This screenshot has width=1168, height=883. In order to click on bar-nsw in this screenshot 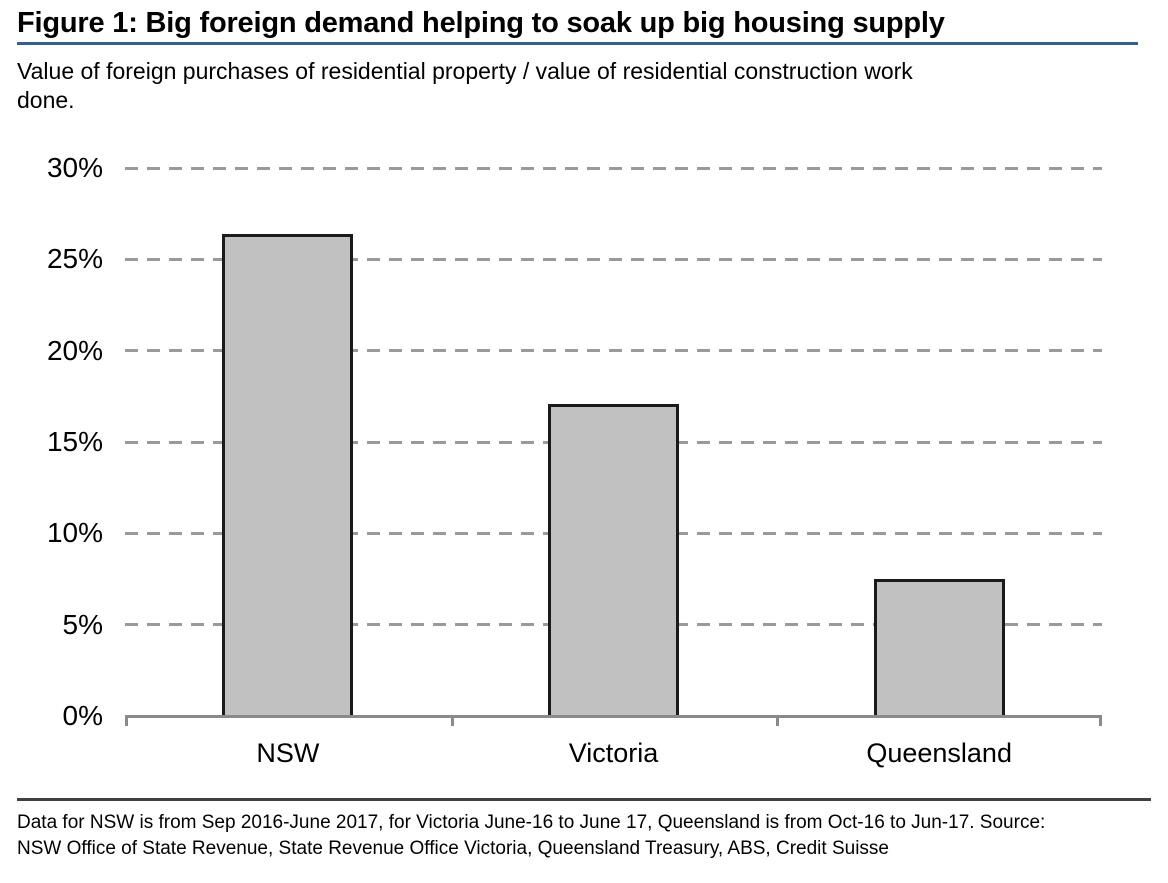, I will do `click(288, 474)`.